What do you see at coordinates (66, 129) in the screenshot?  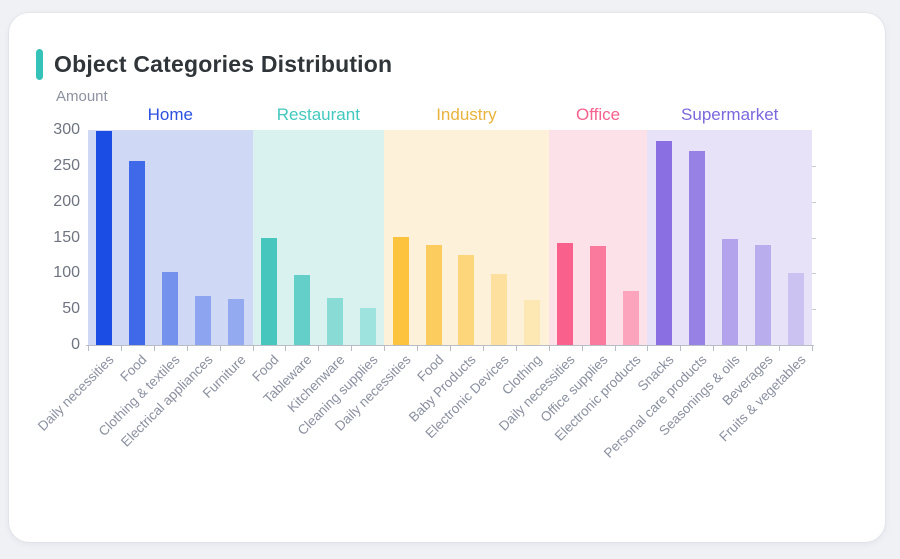 I see `y-axis-tick-label: 300` at bounding box center [66, 129].